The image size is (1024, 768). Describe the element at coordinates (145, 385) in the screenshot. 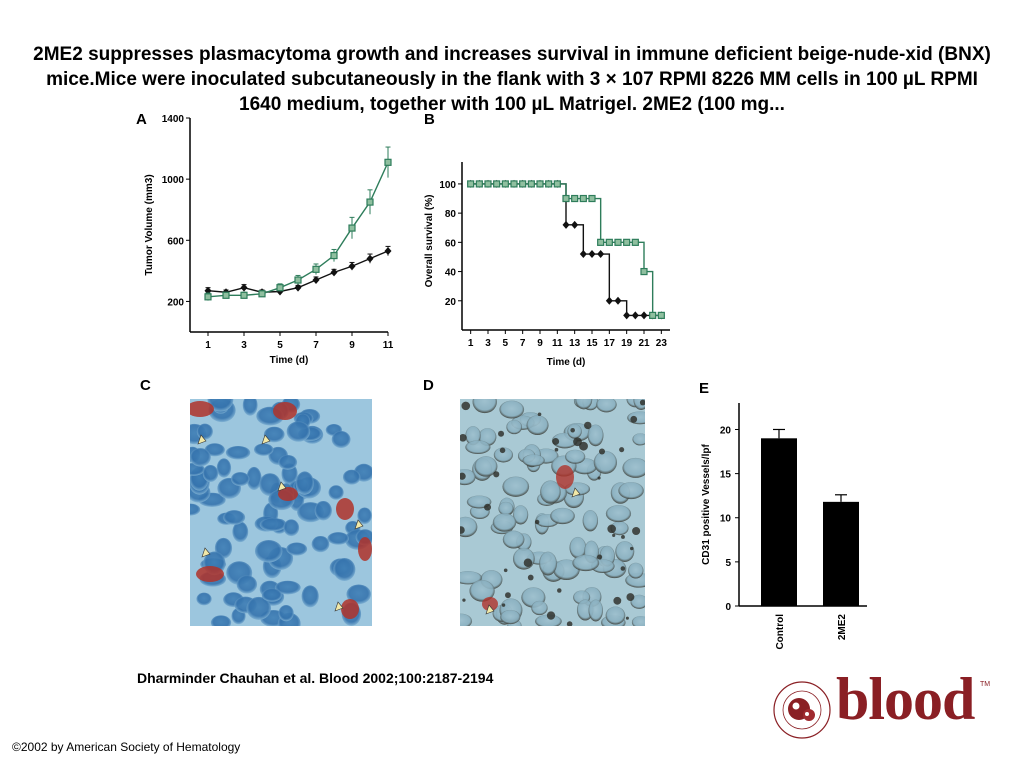

I see `panel-label-c: C` at that location.